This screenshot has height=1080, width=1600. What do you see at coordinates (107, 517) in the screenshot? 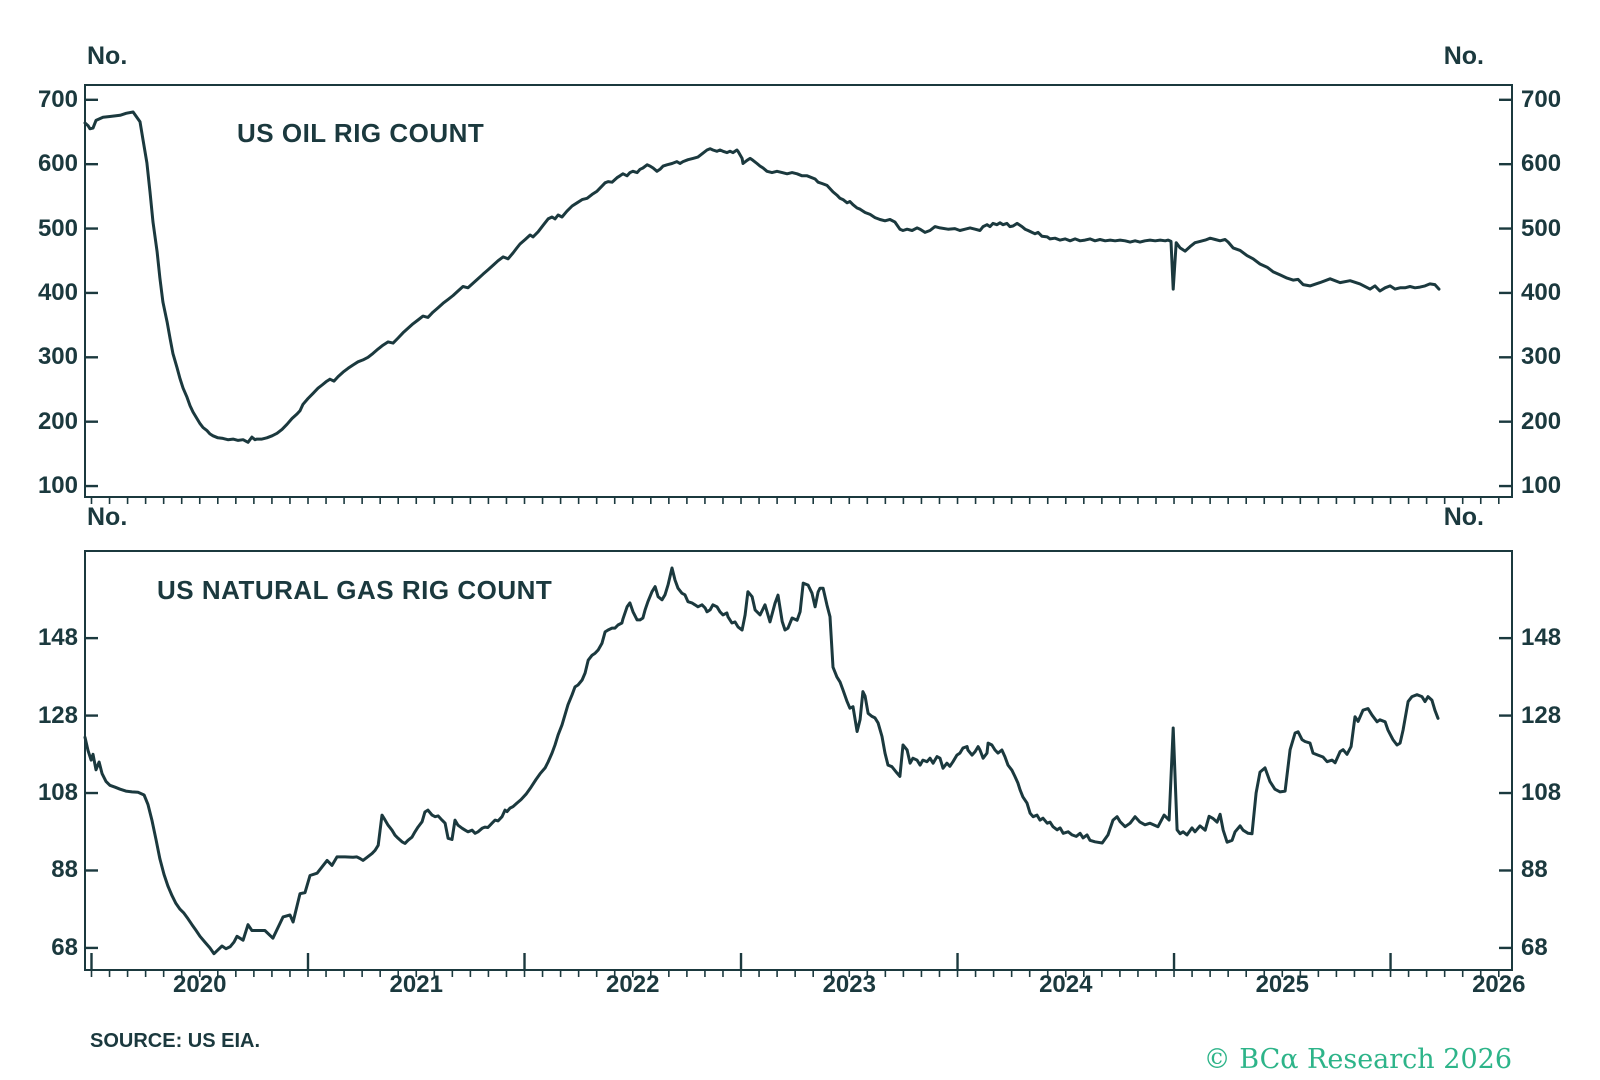
I see `gas-unit-label-left: No.` at bounding box center [107, 517].